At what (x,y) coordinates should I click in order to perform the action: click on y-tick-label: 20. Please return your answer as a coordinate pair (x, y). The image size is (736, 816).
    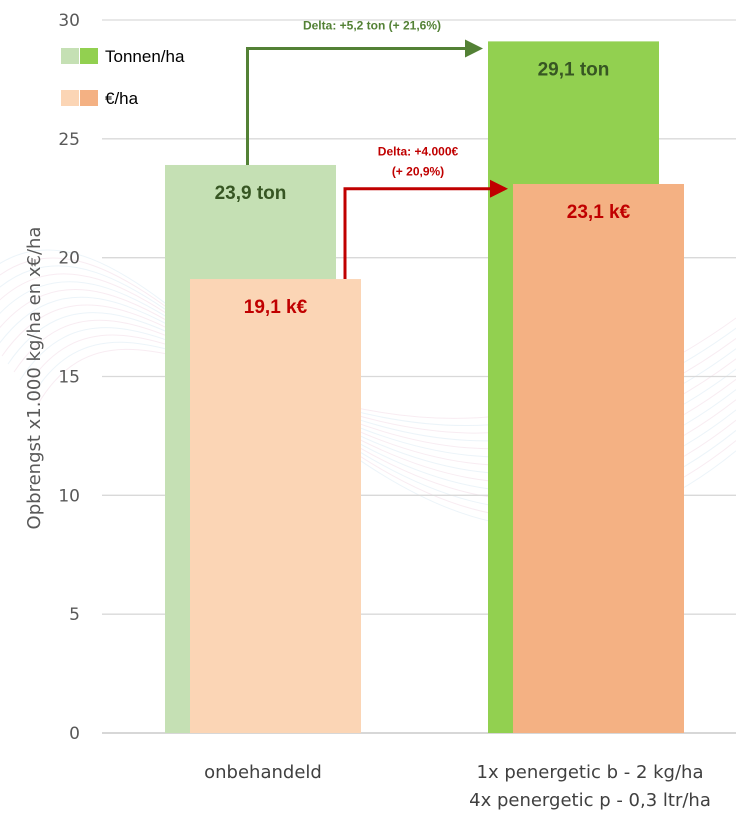
    Looking at the image, I should click on (69, 259).